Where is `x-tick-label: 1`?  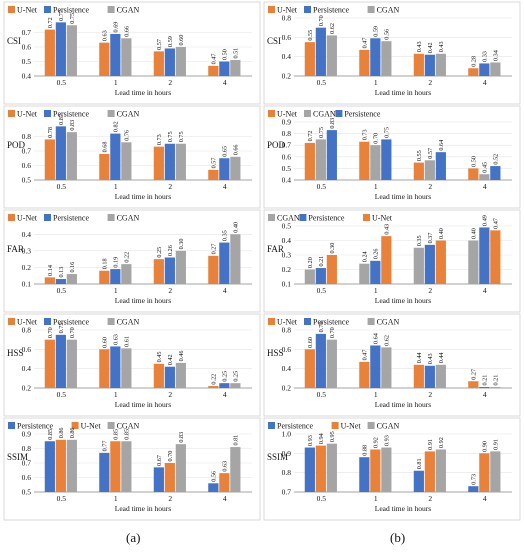 x-tick-label: 1 is located at coordinates (376, 290).